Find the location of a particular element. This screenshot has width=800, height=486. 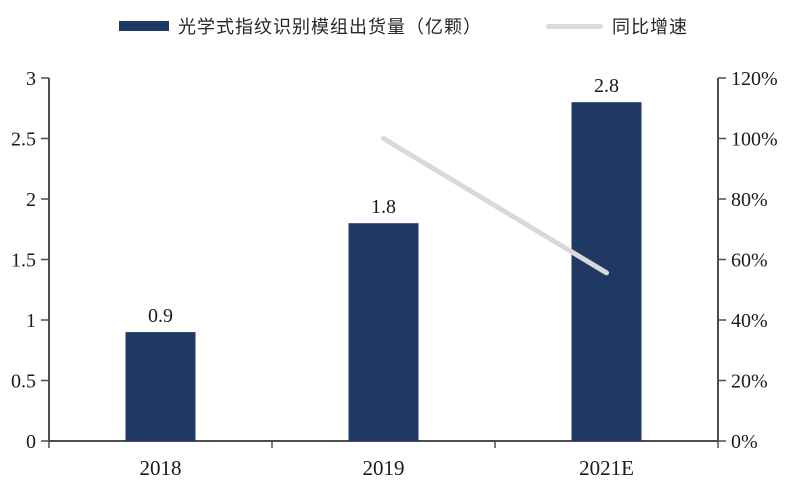

x-axis-category-label: 2021E is located at coordinates (606, 468).